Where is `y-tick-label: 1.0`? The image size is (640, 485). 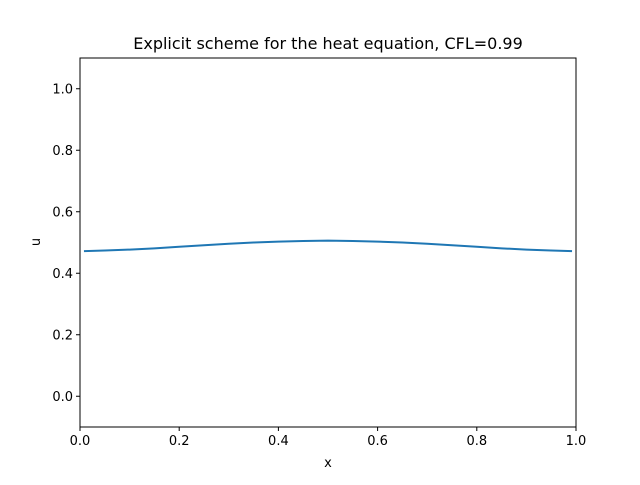
y-tick-label: 1.0 is located at coordinates (62, 89).